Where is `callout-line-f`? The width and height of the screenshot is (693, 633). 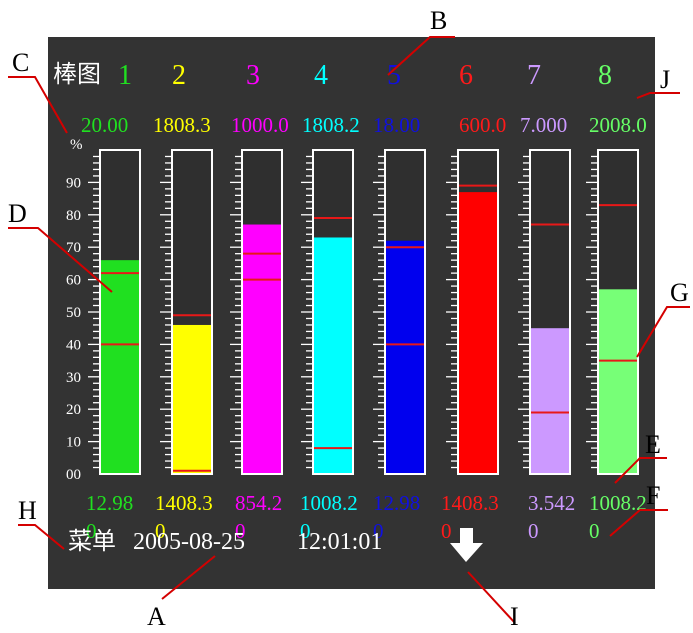
callout-line-f is located at coordinates (638, 523).